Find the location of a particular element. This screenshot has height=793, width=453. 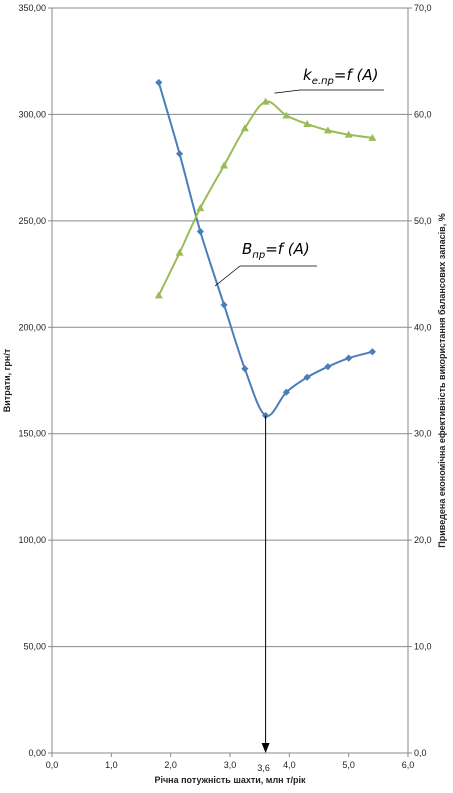

x-tick-label: 5,0 is located at coordinates (348, 765).